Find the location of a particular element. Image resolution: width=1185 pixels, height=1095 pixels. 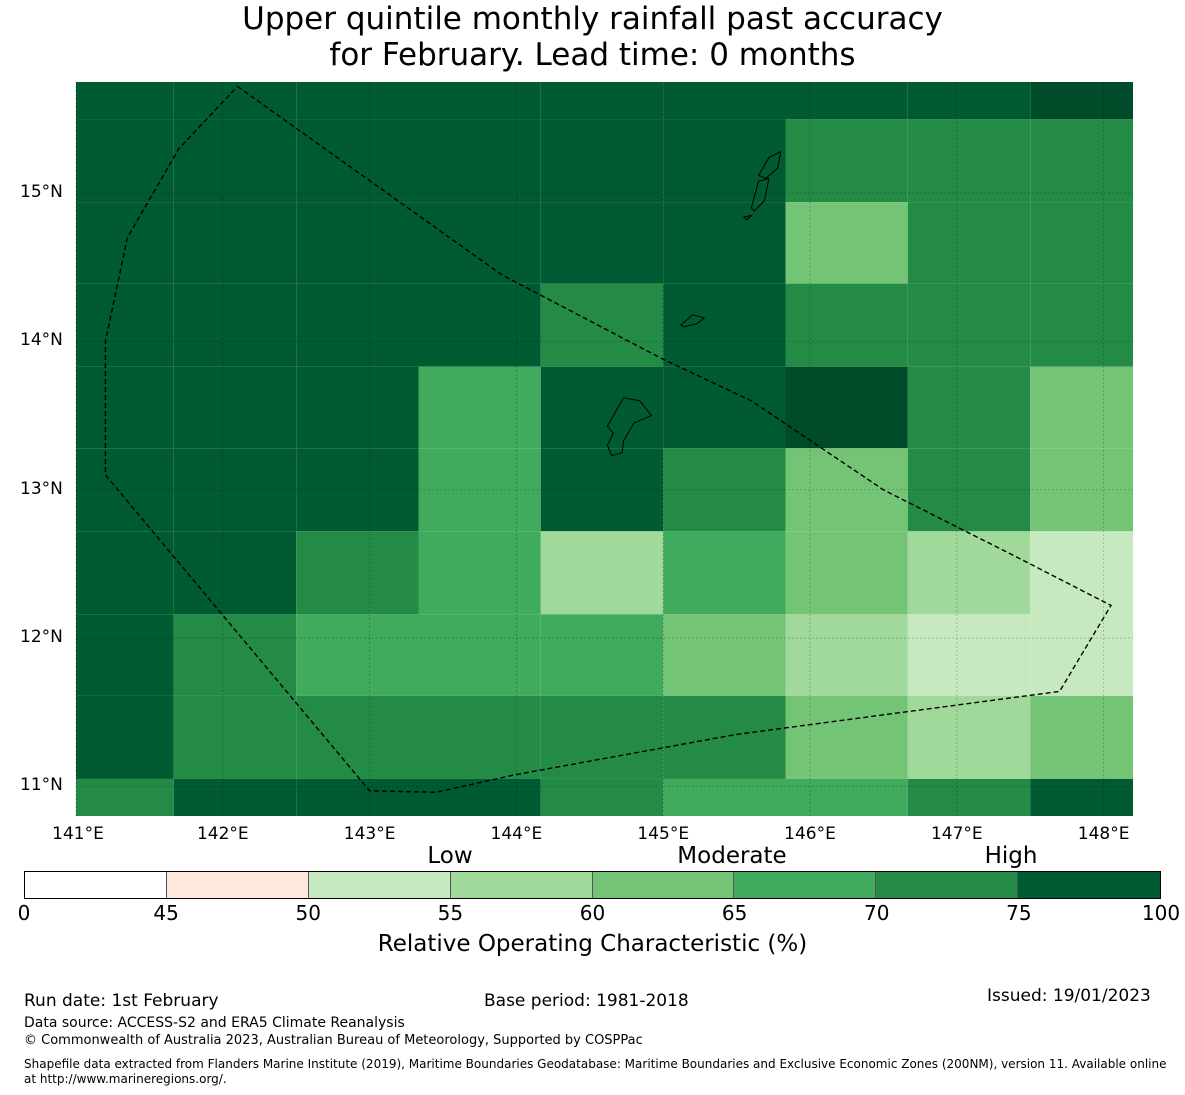

colorbar-tick-label: 55 is located at coordinates (450, 913).